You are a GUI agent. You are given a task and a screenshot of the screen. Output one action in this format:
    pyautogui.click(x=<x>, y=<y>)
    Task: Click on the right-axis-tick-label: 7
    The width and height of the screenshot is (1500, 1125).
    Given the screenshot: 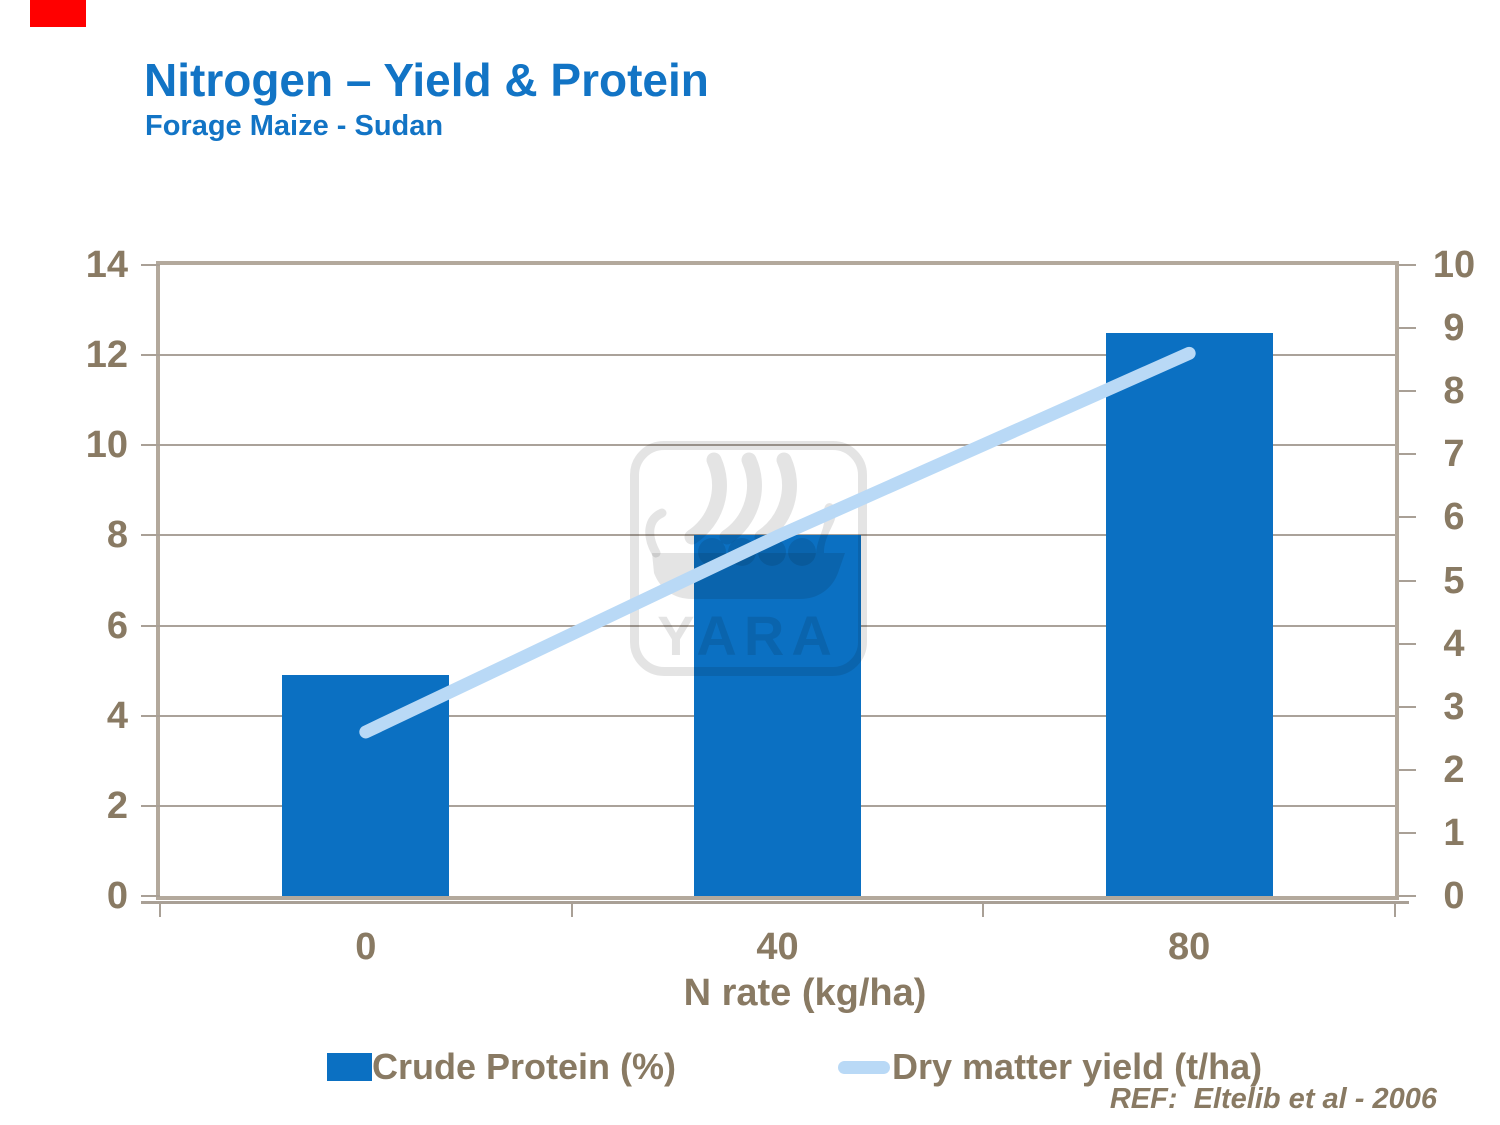 What is the action you would take?
    pyautogui.click(x=1454, y=454)
    